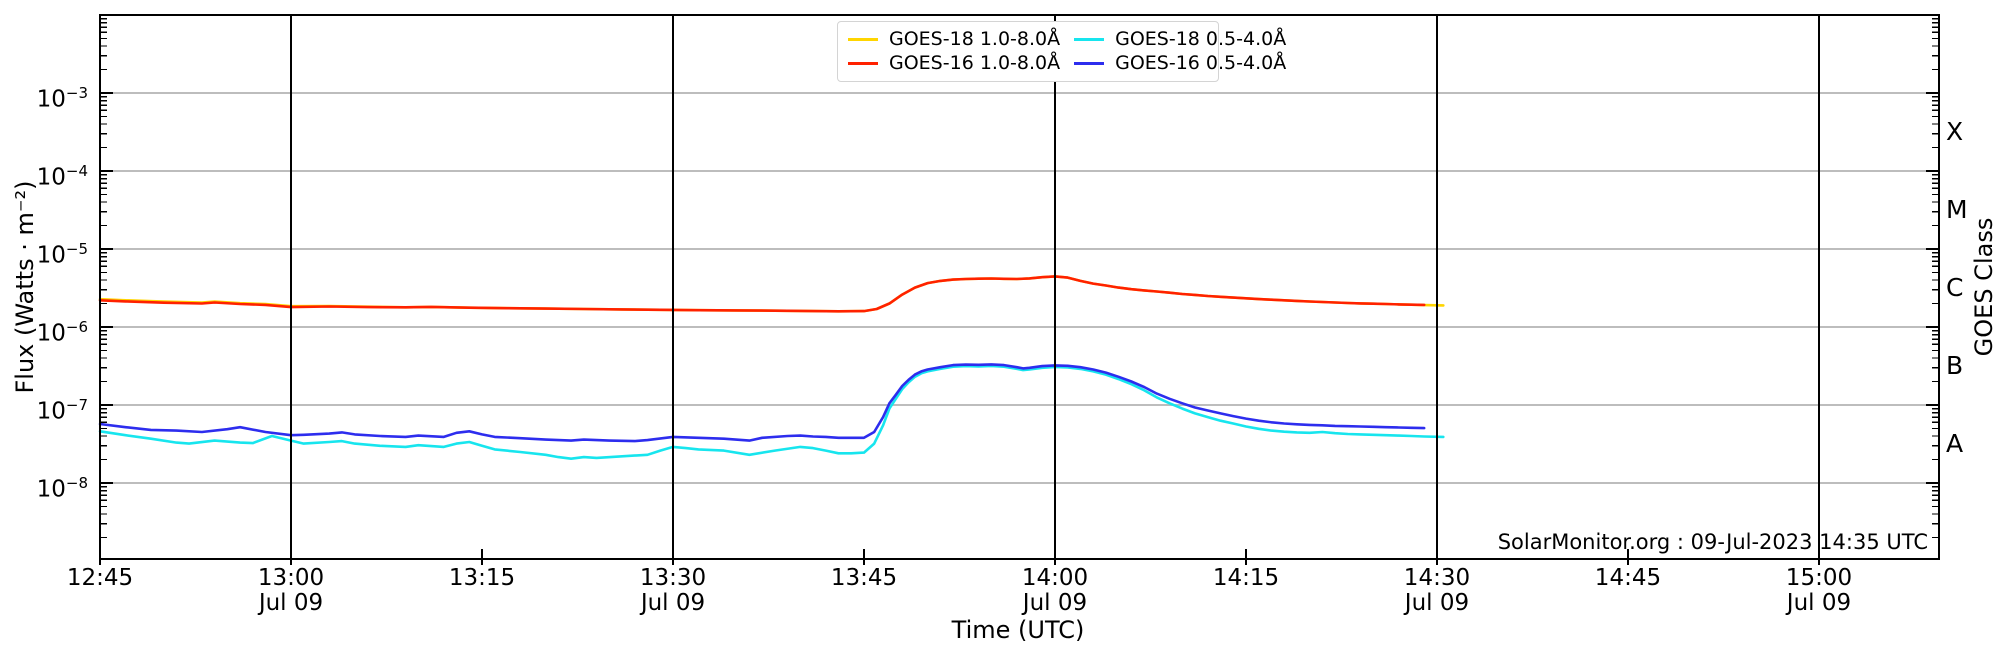 The height and width of the screenshot is (650, 2000). I want to click on curve-goes-18-0-5-4-0-, so click(771, 412).